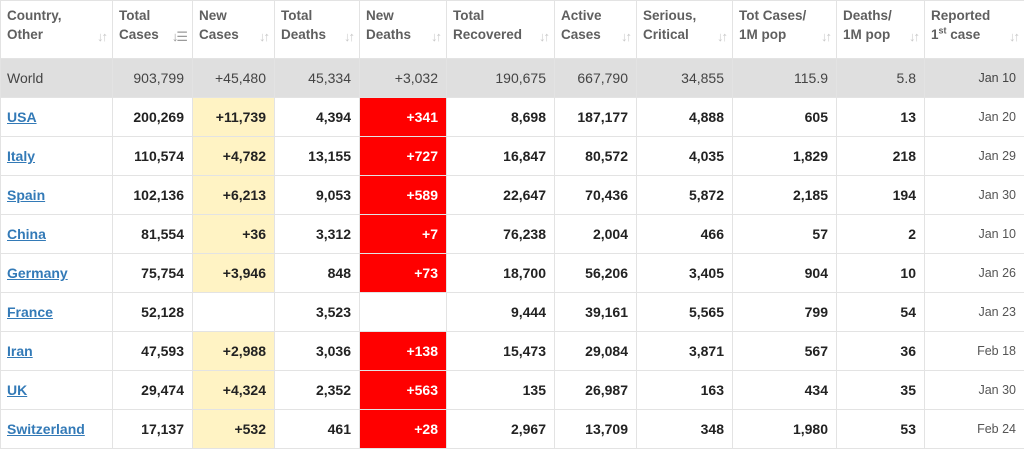 The image size is (1024, 449). What do you see at coordinates (403, 156) in the screenshot?
I see `new-deaths: +727` at bounding box center [403, 156].